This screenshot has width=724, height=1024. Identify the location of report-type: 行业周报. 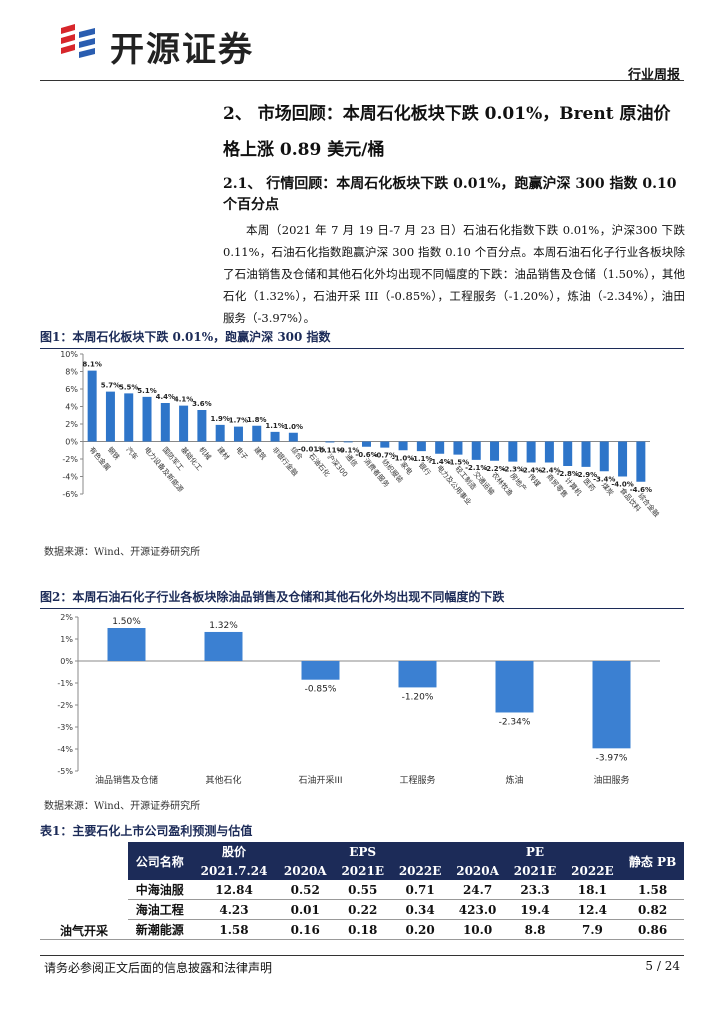
(653, 75).